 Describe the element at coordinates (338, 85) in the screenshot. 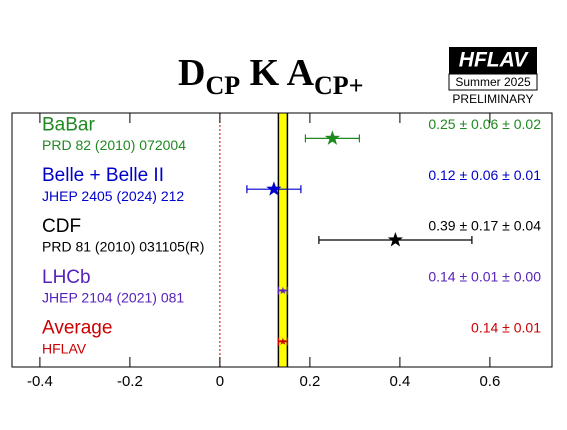

I see `title-part: CP+` at that location.